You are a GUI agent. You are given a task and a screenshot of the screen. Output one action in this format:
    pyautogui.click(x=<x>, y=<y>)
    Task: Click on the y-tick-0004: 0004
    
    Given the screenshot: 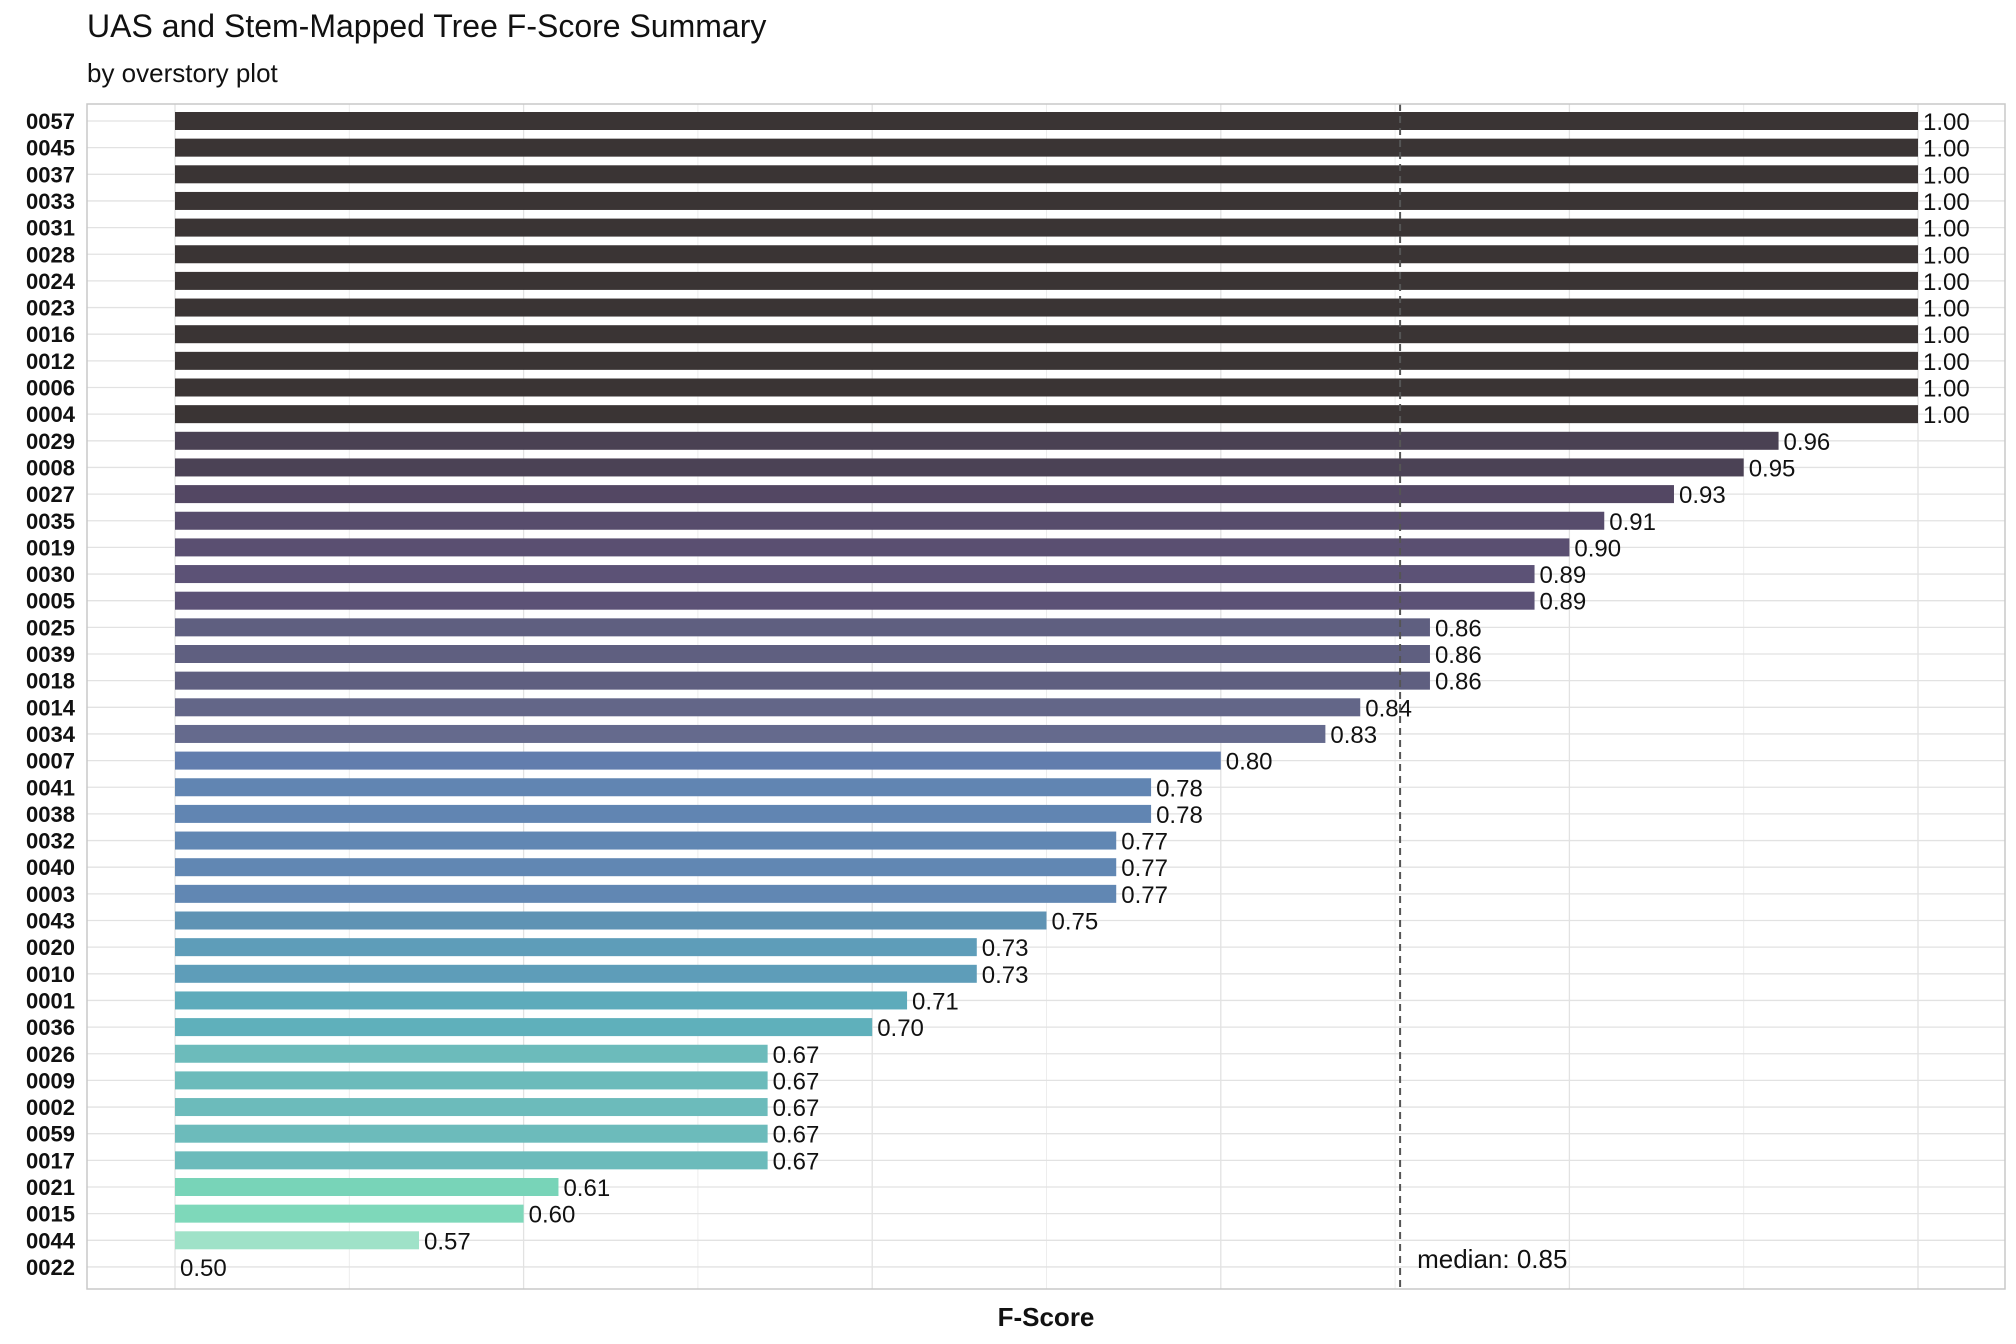 What is the action you would take?
    pyautogui.click(x=51, y=414)
    